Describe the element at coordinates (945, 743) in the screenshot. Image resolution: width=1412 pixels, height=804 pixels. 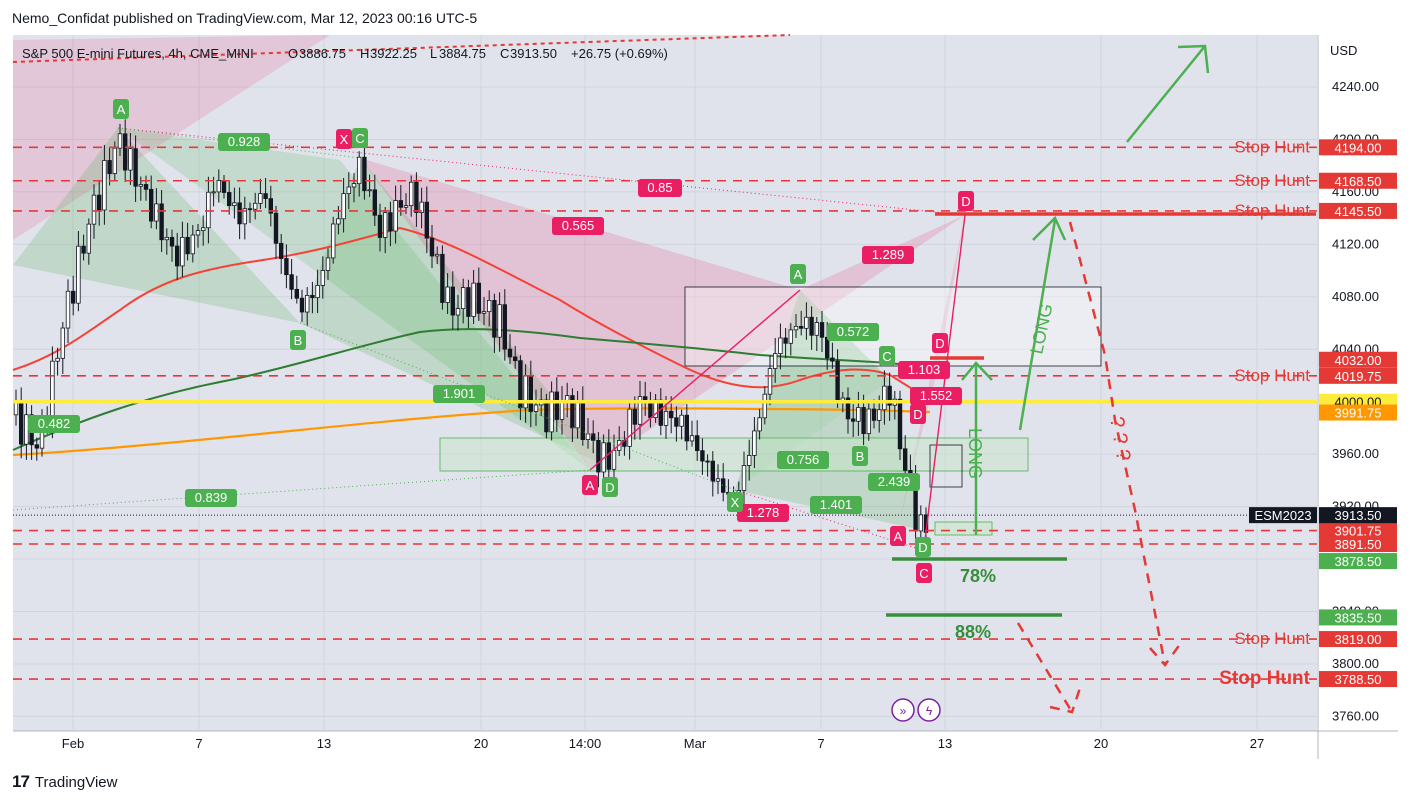
I see `x-tick-label: 13` at that location.